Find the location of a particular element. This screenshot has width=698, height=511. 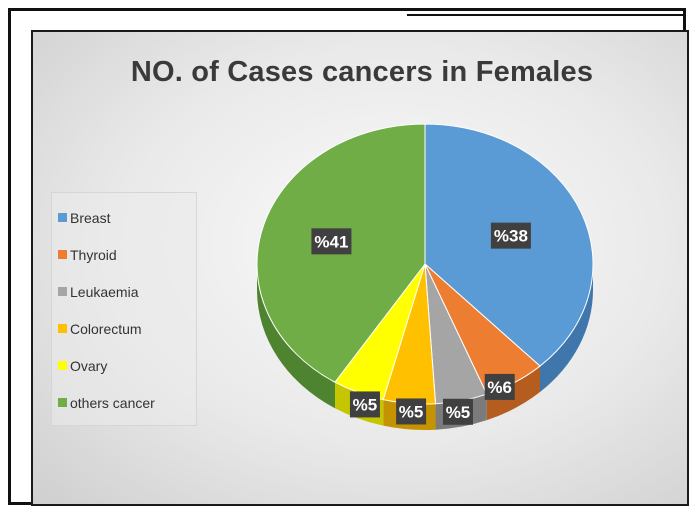

chart-title: NO. of Cases cancers in Females is located at coordinates (362, 72).